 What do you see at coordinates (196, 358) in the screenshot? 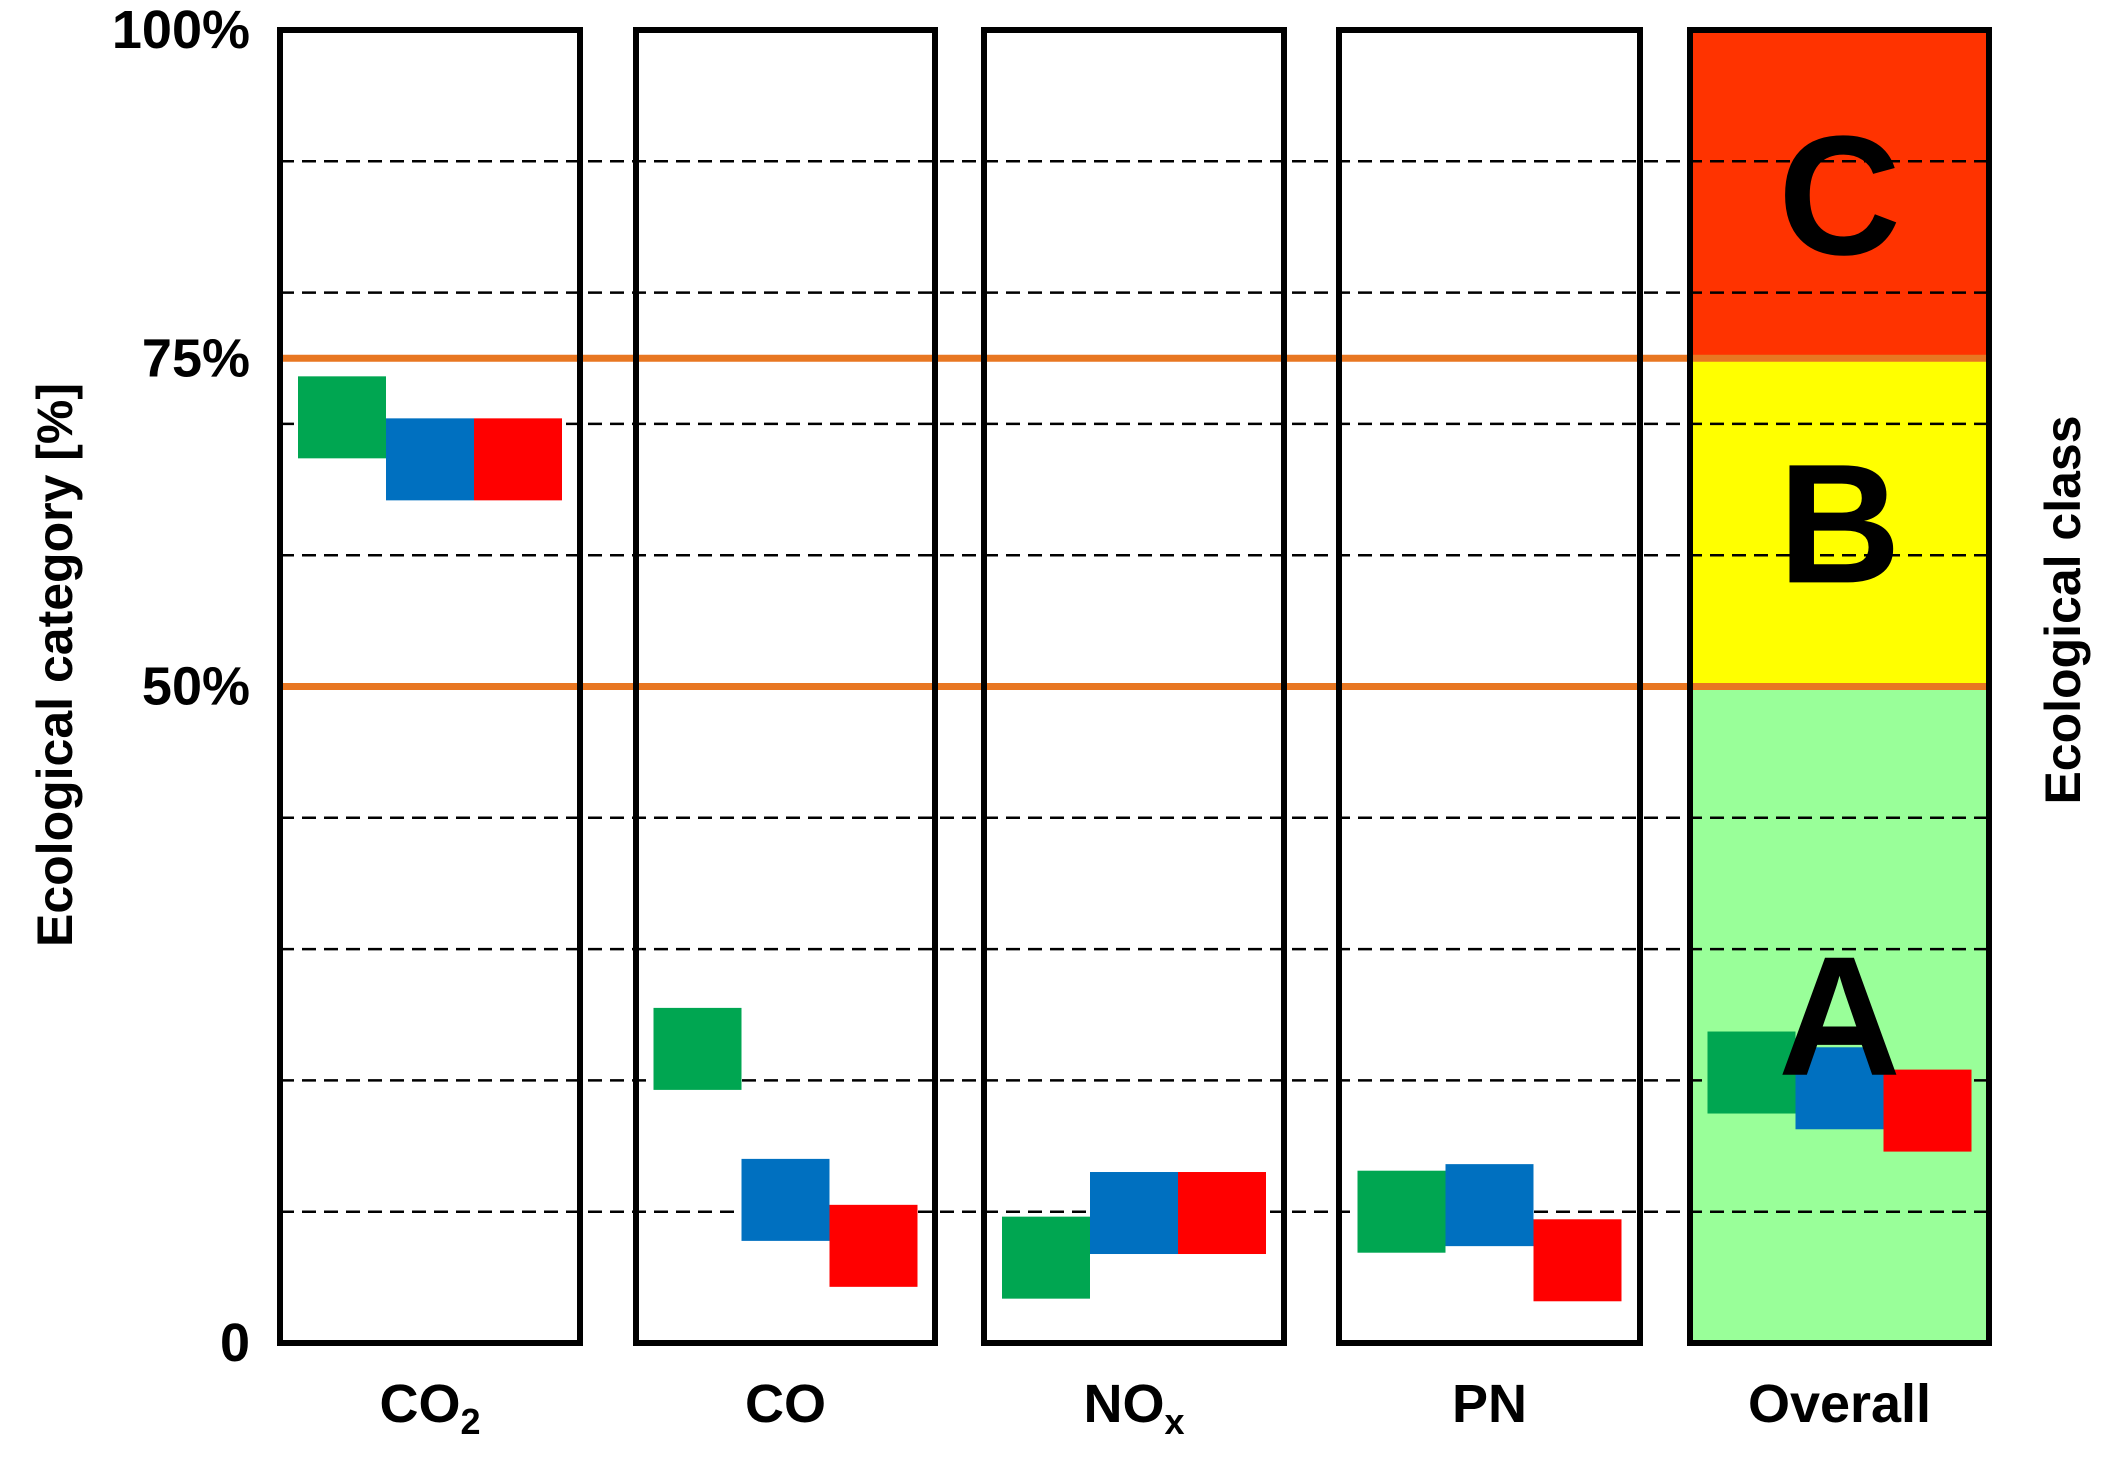
I see `y-tick-label: 75%` at bounding box center [196, 358].